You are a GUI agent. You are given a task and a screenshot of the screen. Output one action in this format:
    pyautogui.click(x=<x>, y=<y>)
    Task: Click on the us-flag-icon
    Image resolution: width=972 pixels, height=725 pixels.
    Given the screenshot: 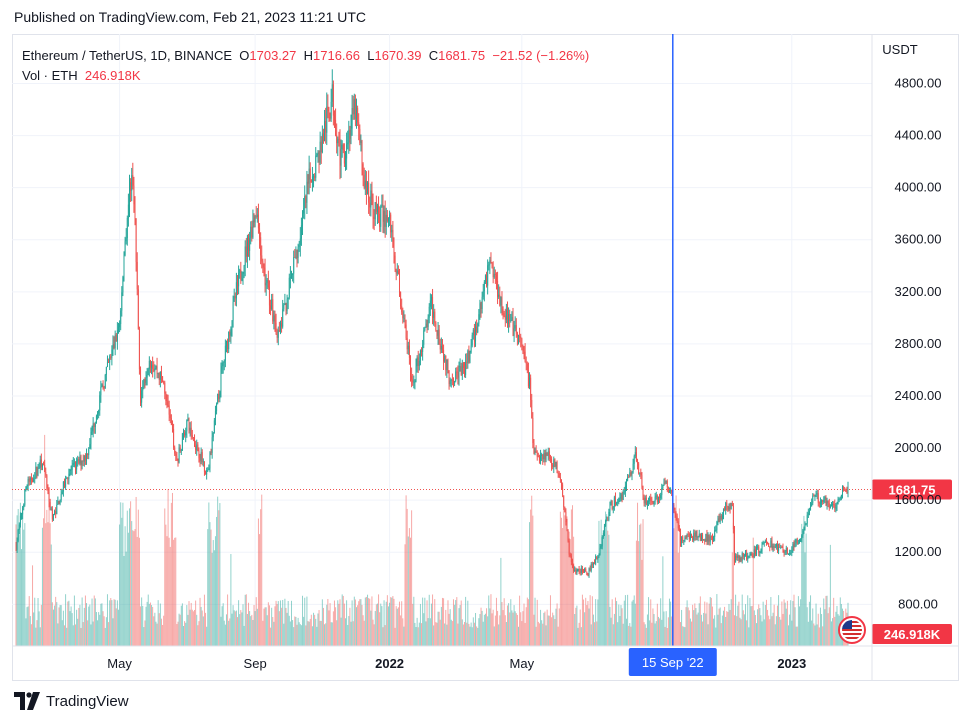 What is the action you would take?
    pyautogui.click(x=852, y=630)
    